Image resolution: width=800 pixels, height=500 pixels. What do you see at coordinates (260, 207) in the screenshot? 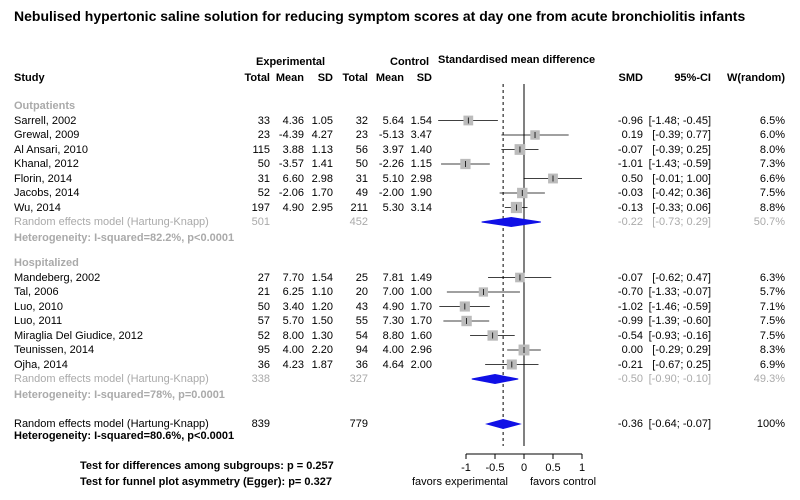
I see `total-e-cell: 197` at bounding box center [260, 207].